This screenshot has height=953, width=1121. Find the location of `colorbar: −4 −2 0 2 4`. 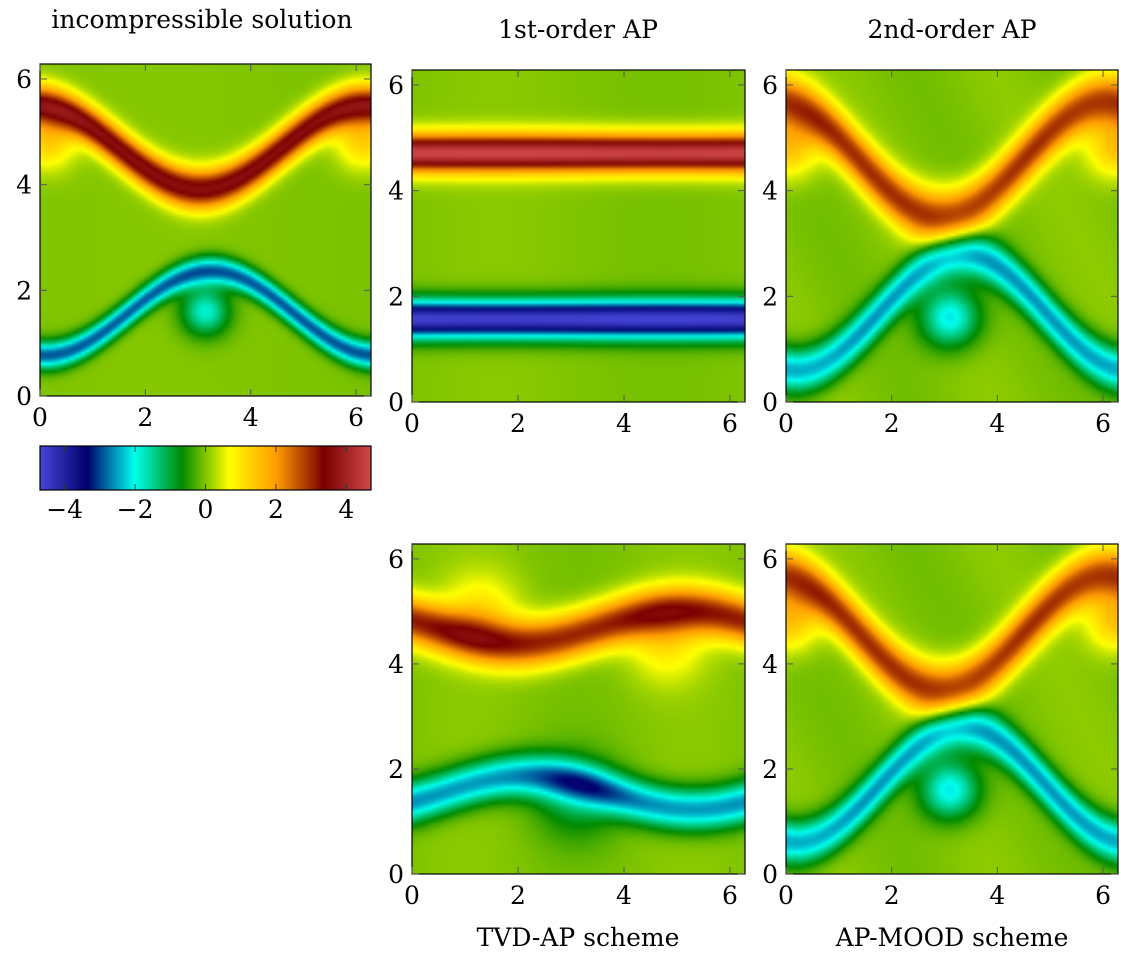

colorbar: −4 −2 0 2 4 is located at coordinates (205, 484).